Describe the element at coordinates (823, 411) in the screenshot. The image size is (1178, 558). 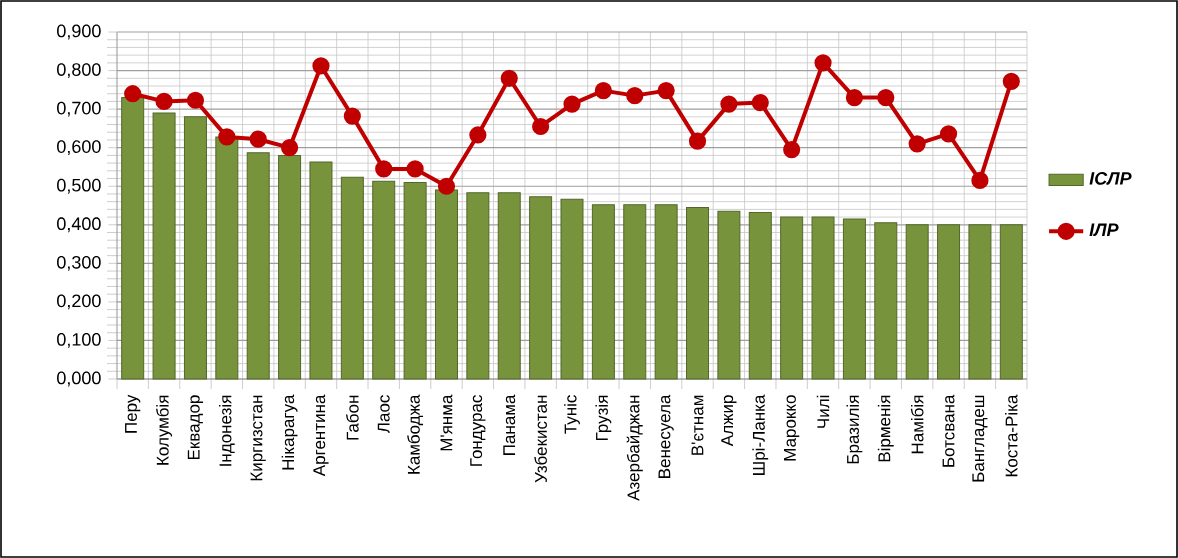
I see `x-tick-label: Чилі` at that location.